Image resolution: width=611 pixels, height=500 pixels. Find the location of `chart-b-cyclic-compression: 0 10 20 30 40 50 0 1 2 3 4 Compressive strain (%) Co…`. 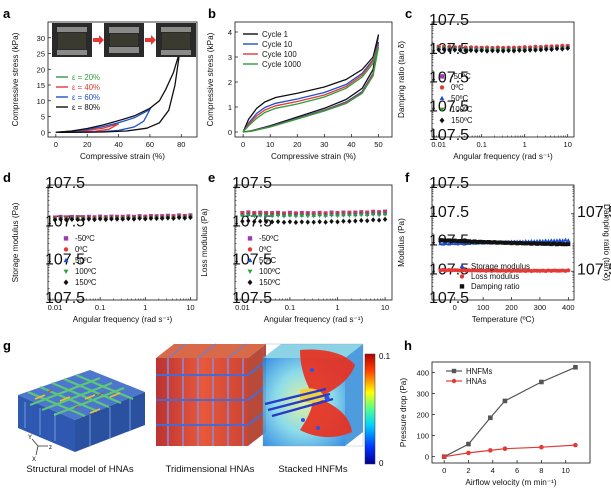

chart-b-cyclic-compression: 0 10 20 30 40 50 0 1 2 3 4 Compressive strain (%) Co… is located at coordinates (299, 91).